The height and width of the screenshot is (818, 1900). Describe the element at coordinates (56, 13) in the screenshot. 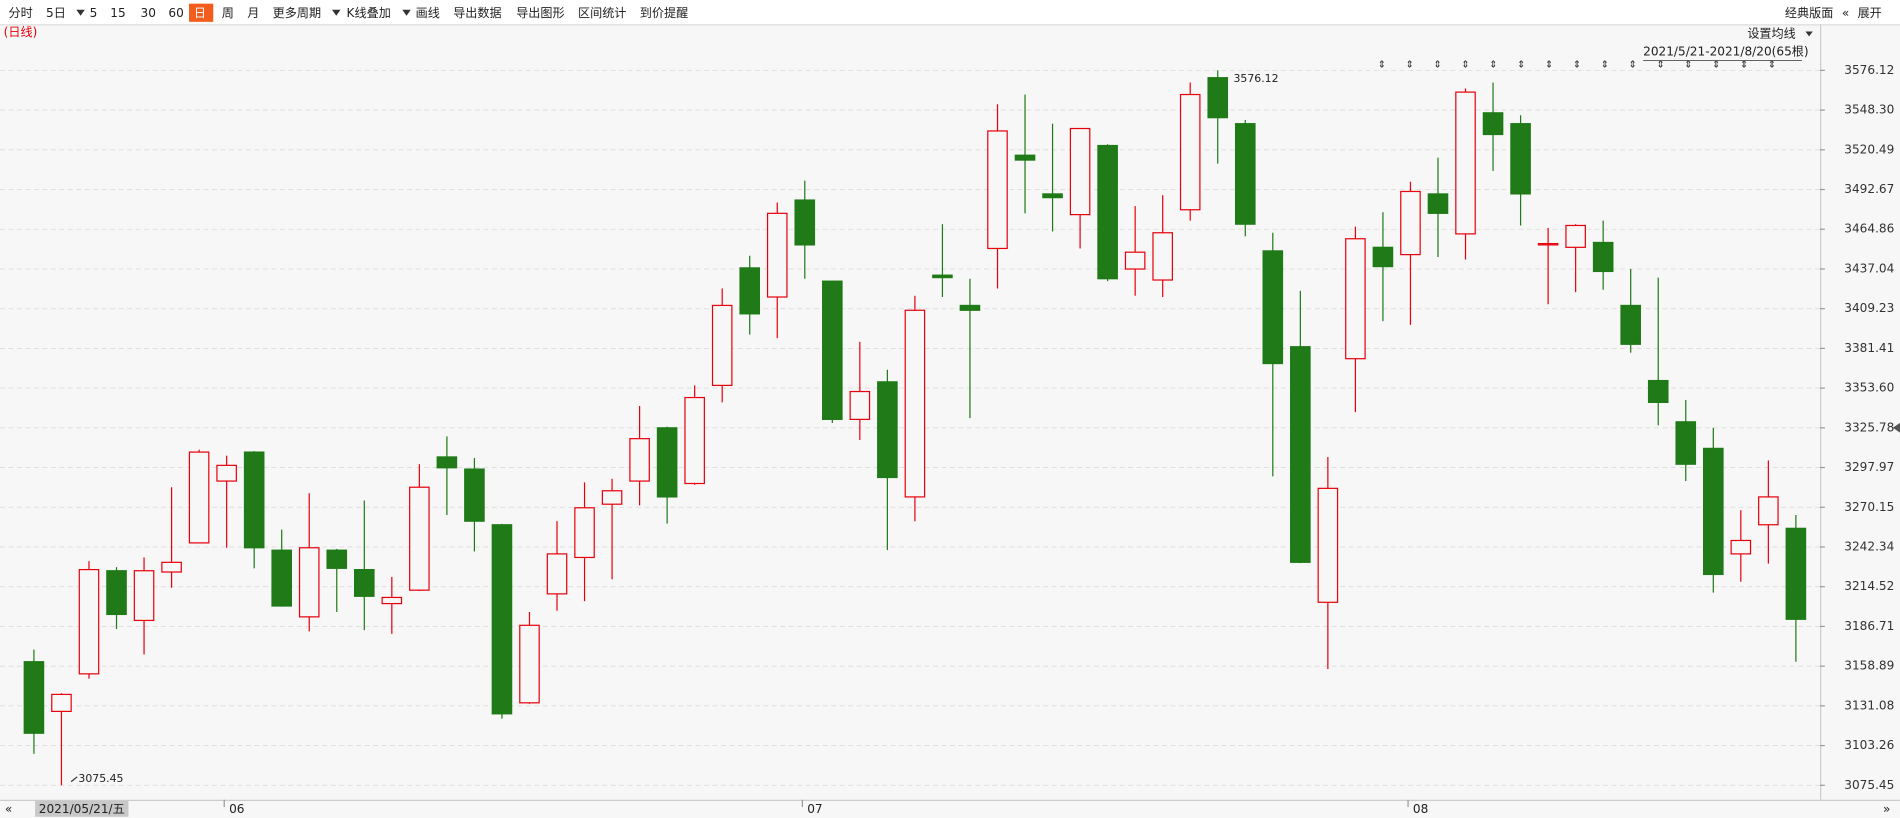

I see `toolbar-item: 5日` at that location.